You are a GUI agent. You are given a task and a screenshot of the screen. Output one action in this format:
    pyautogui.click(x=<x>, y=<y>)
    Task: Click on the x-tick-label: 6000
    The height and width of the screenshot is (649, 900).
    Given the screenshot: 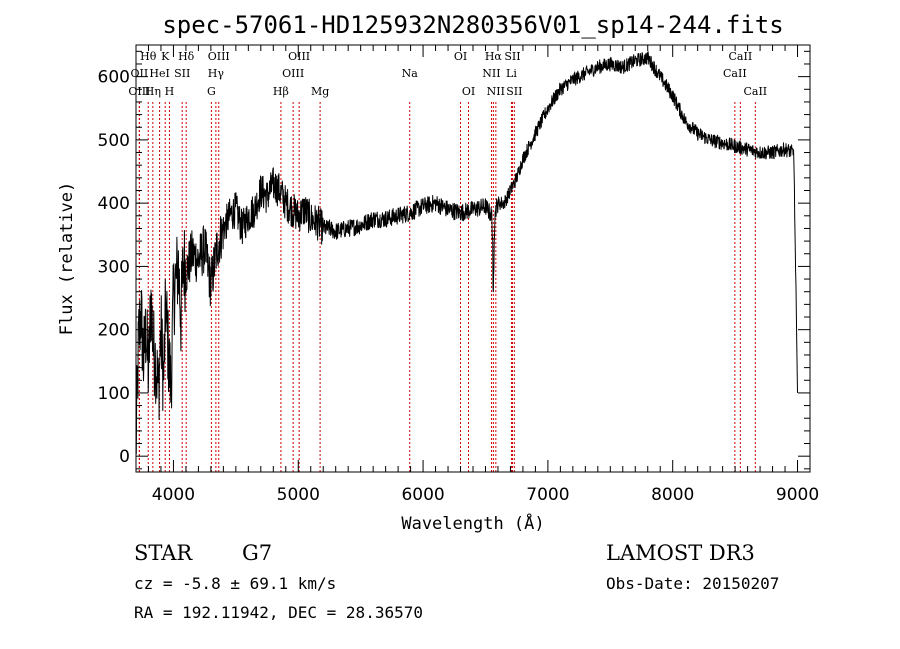 What is the action you would take?
    pyautogui.click(x=422, y=495)
    